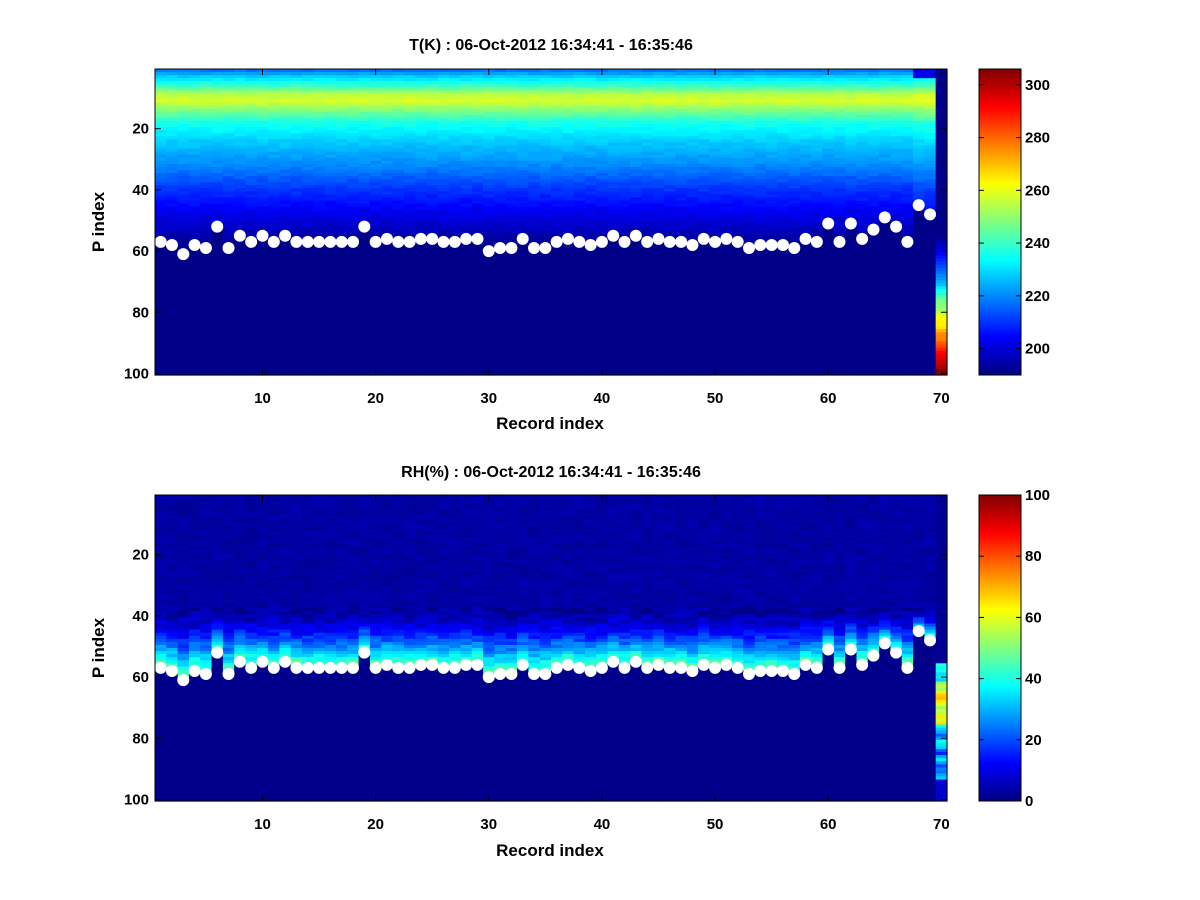  What do you see at coordinates (217, 297) in the screenshot?
I see `temperature-cell-r6-p75` at bounding box center [217, 297].